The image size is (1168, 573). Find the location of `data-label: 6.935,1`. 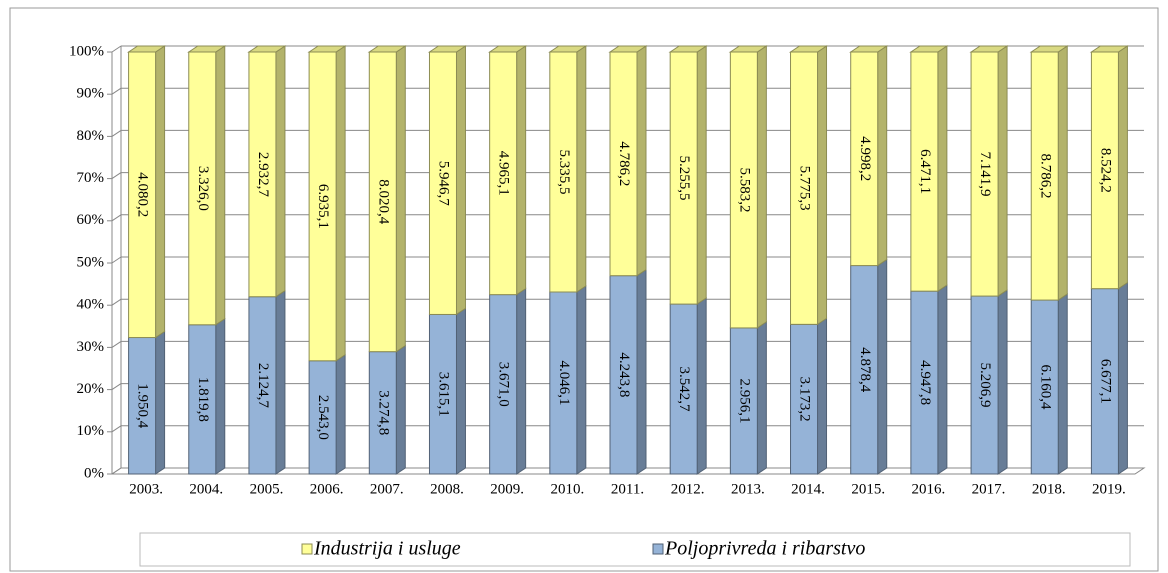

data-label: 6.935,1 is located at coordinates (323, 206).